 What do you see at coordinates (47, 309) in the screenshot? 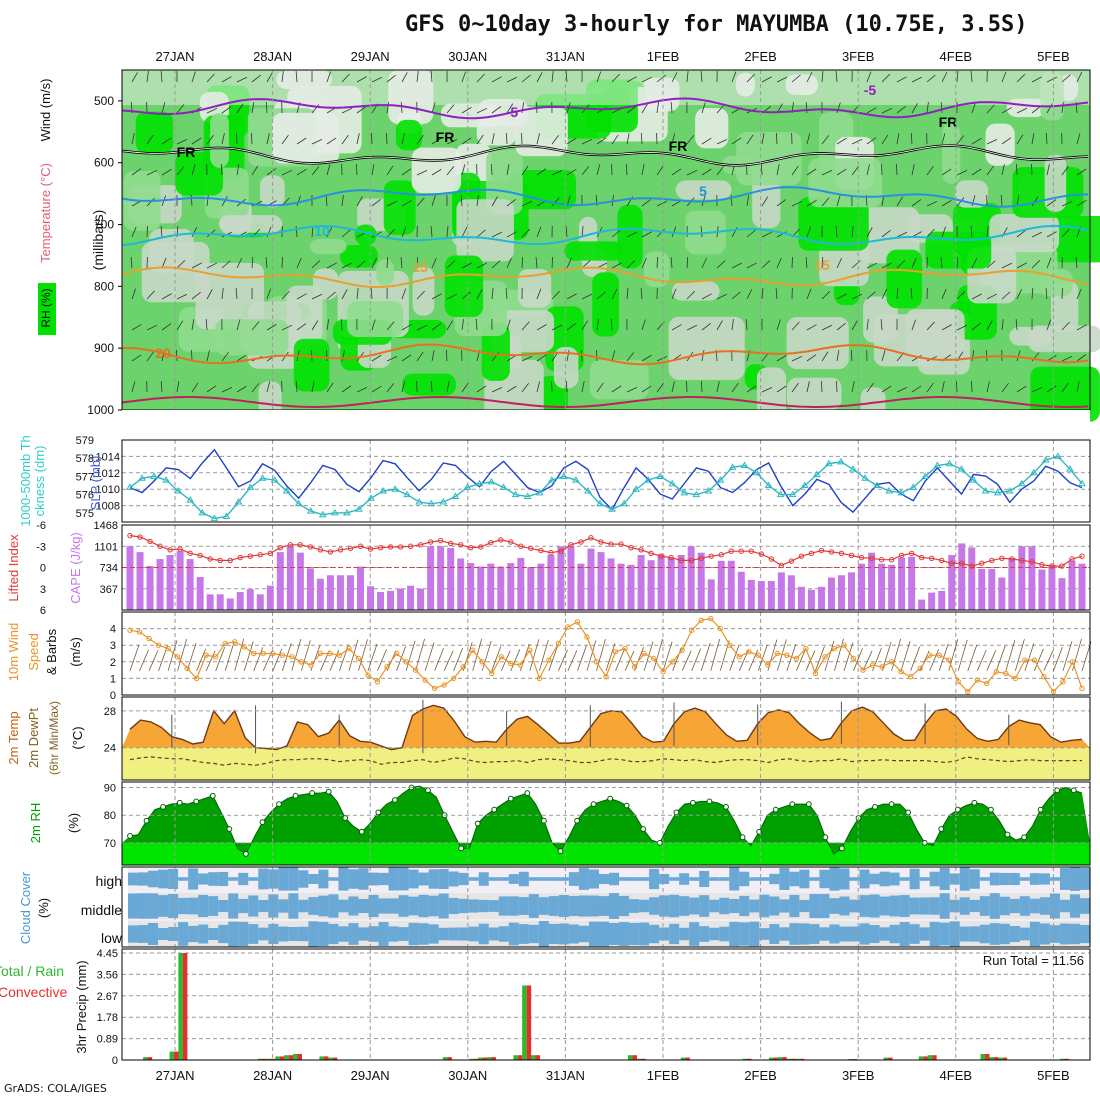
I see `rh-legend-swatch` at bounding box center [47, 309].